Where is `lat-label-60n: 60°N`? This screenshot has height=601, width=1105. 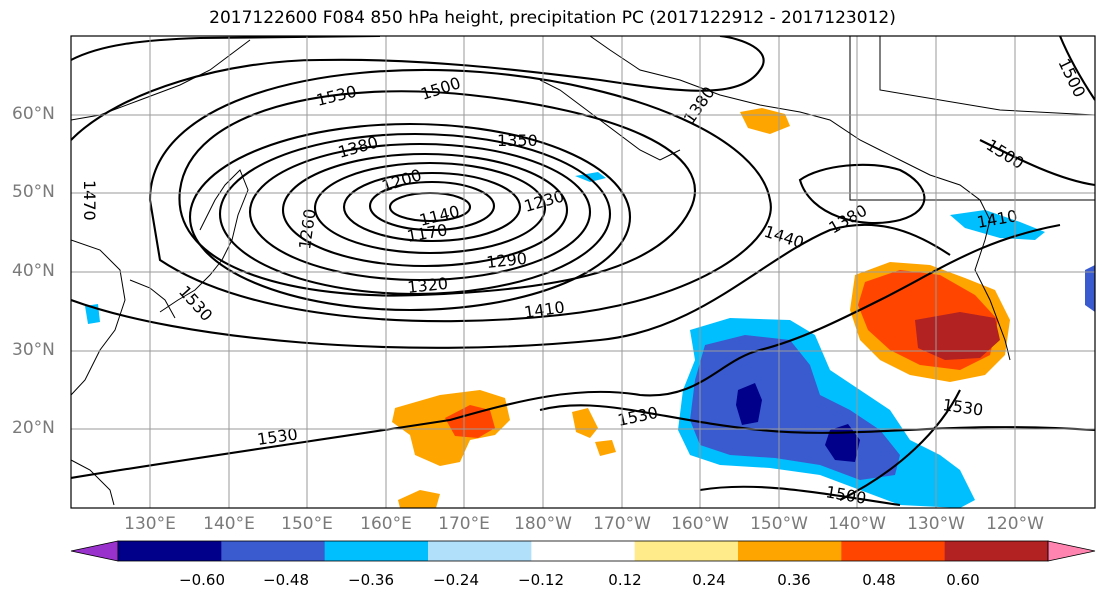
lat-label-60n: 60°N is located at coordinates (33, 114).